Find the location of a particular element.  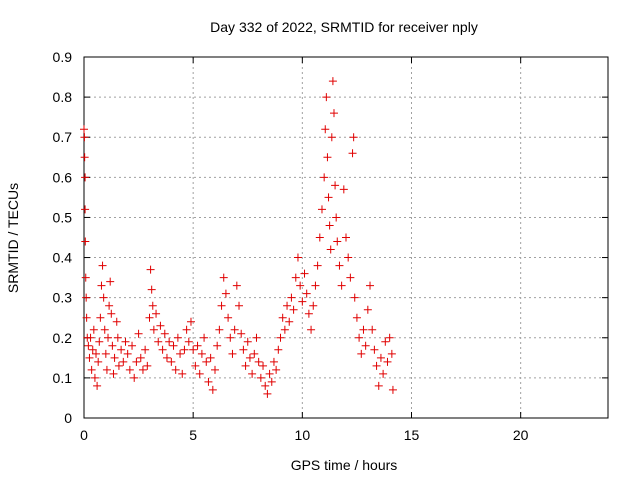

x-axis-label: GPS time / hours is located at coordinates (344, 465).